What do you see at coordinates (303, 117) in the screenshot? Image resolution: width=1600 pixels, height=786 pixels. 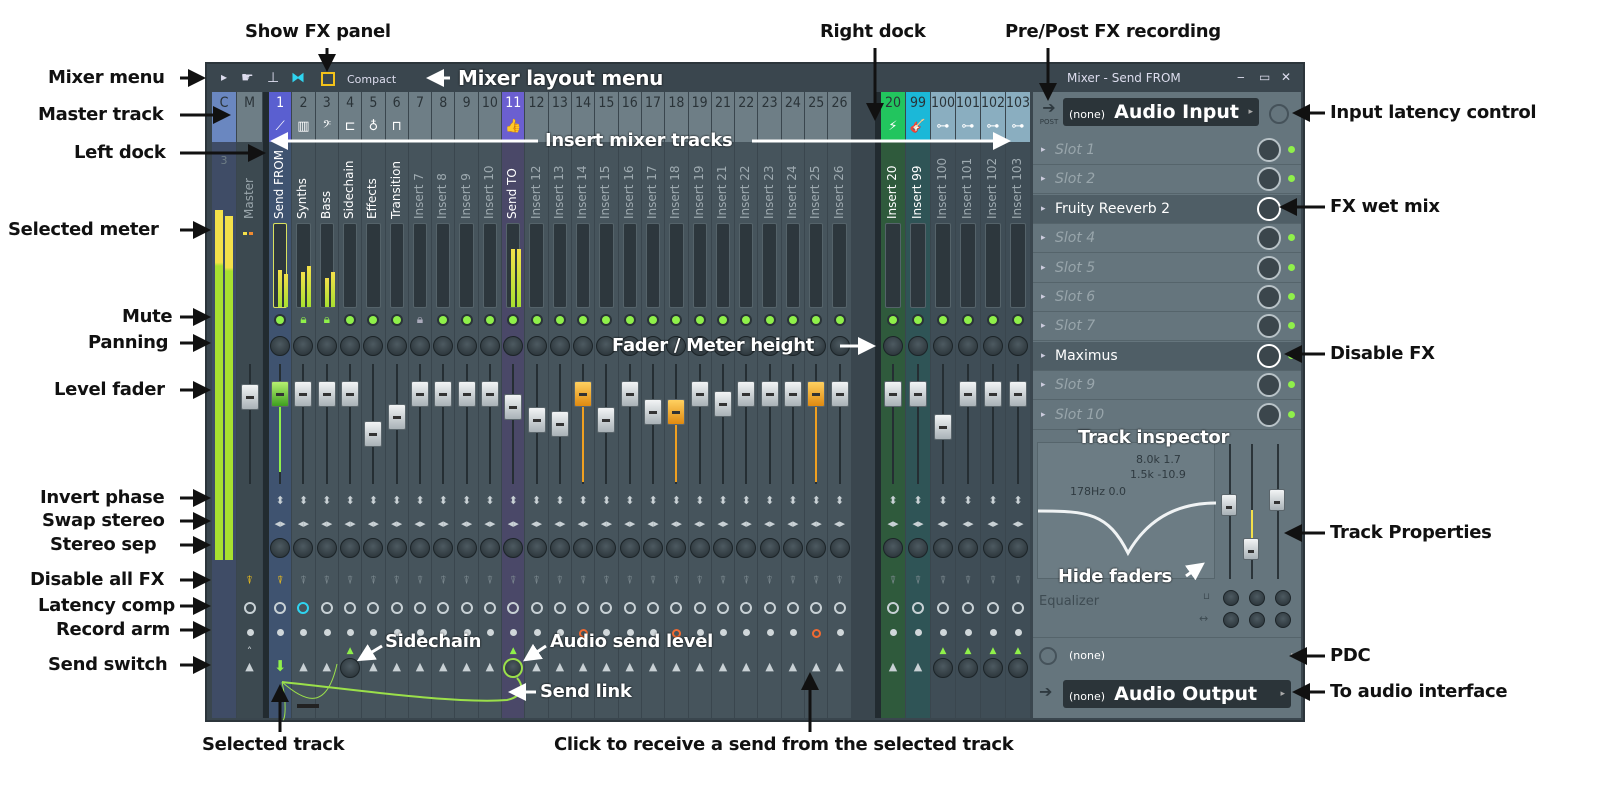 I see `track-header: 2 ▥` at bounding box center [303, 117].